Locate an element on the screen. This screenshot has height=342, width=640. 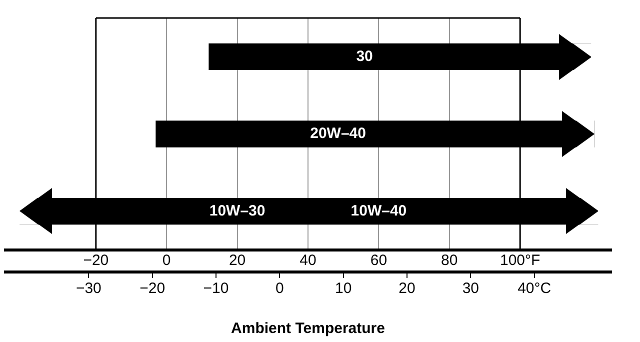
x-tick-label: 40 is located at coordinates (308, 261).